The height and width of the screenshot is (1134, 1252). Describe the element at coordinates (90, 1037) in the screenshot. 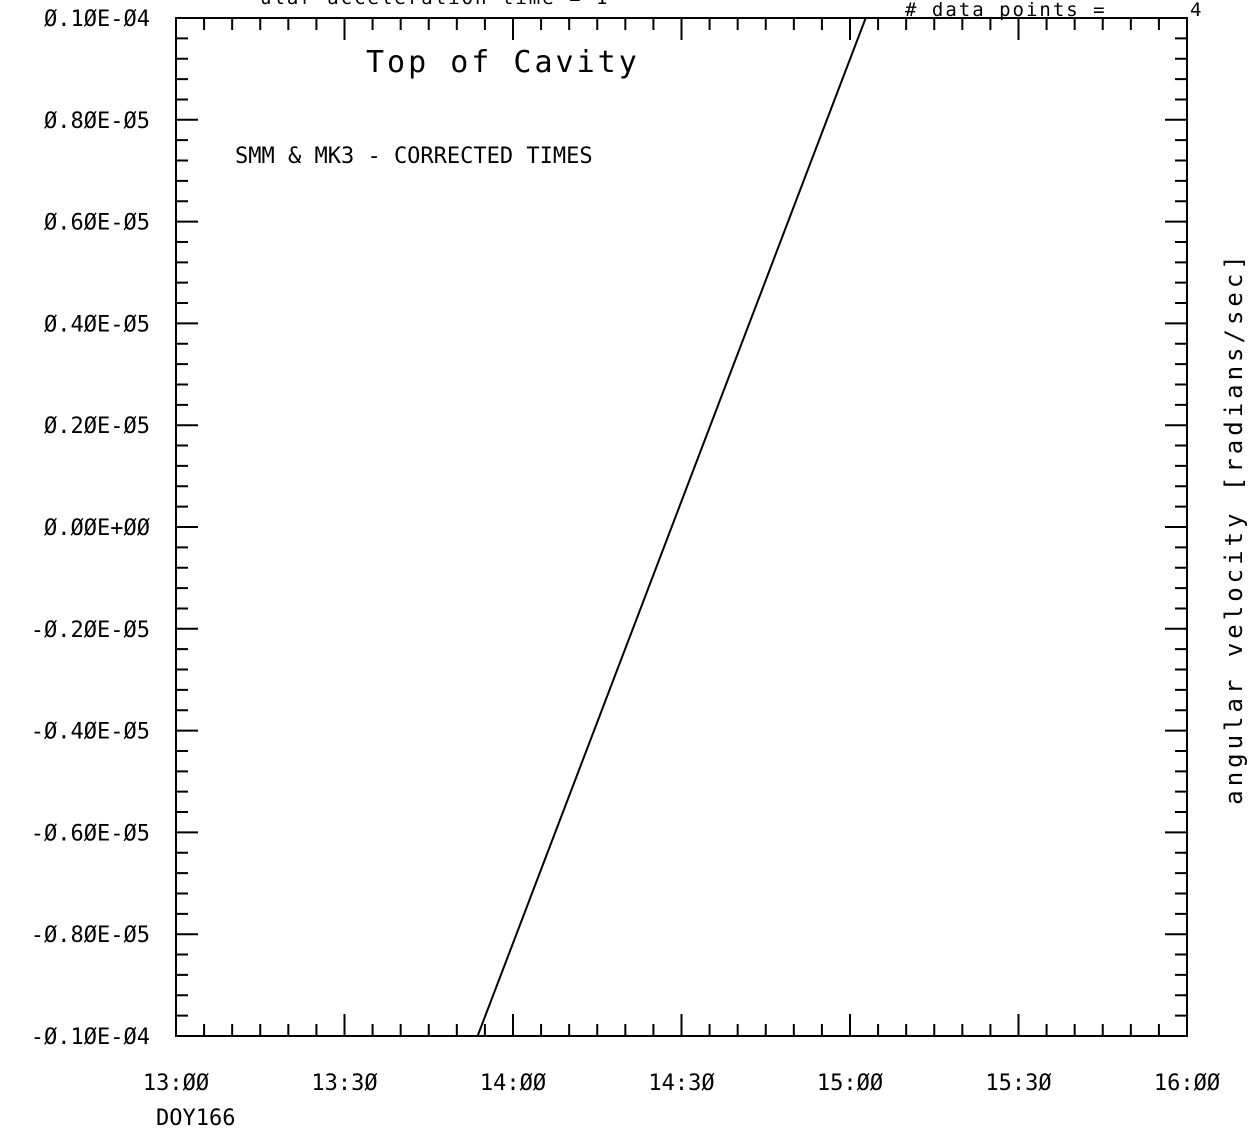

I see `y-tick-label: -Ø.1ØE-Ø4` at that location.